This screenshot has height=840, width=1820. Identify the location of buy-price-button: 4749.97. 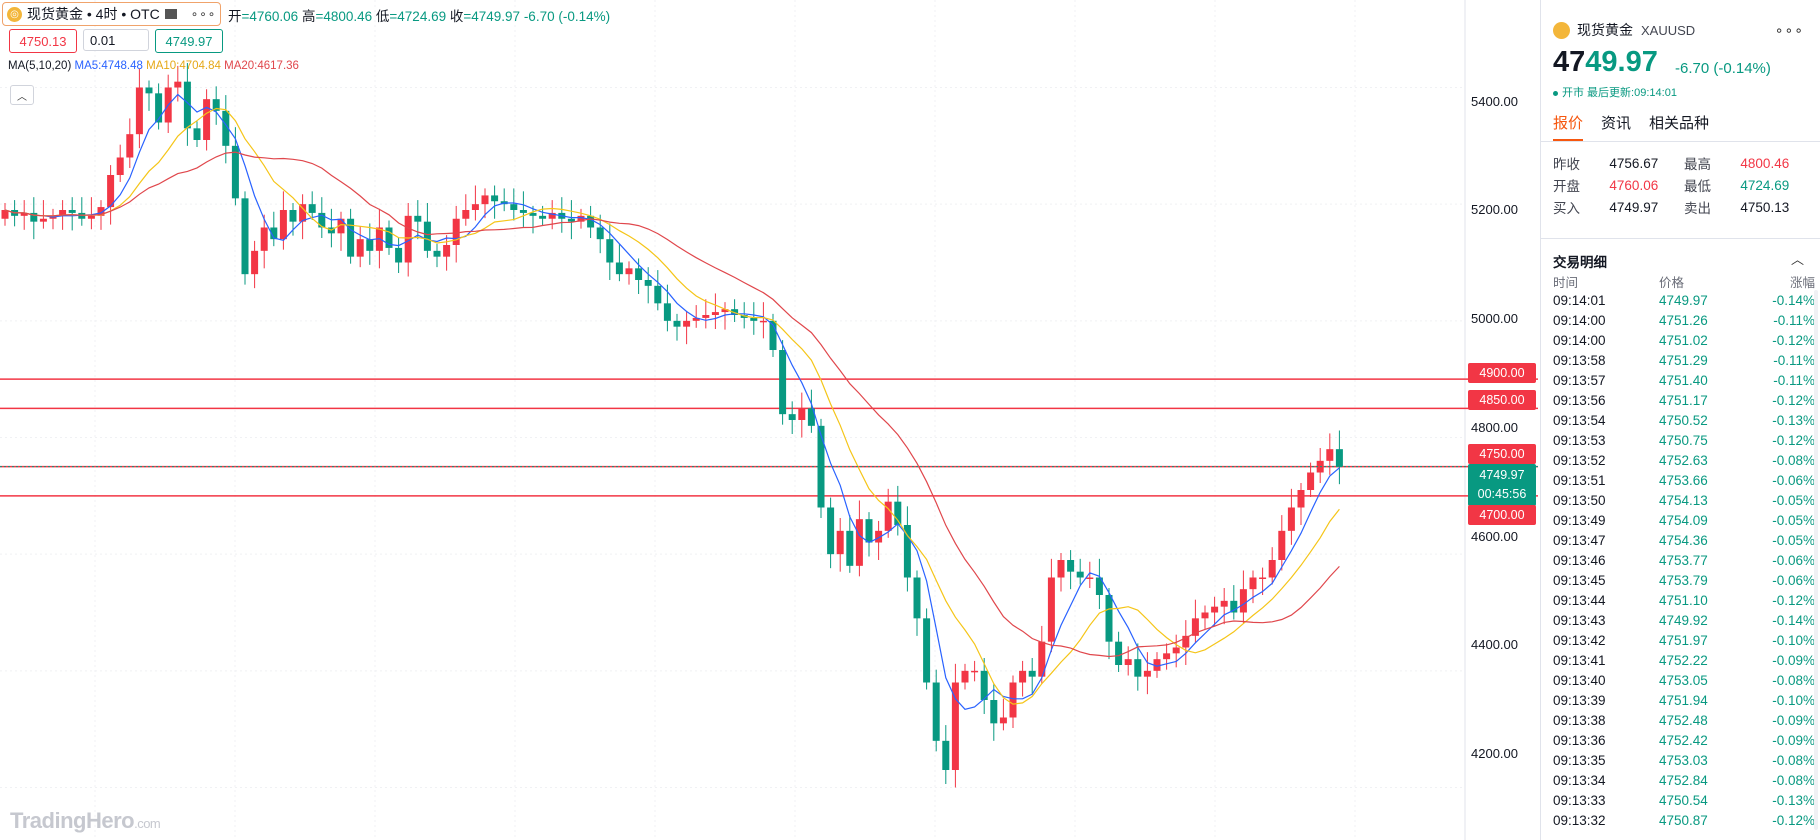
(189, 41).